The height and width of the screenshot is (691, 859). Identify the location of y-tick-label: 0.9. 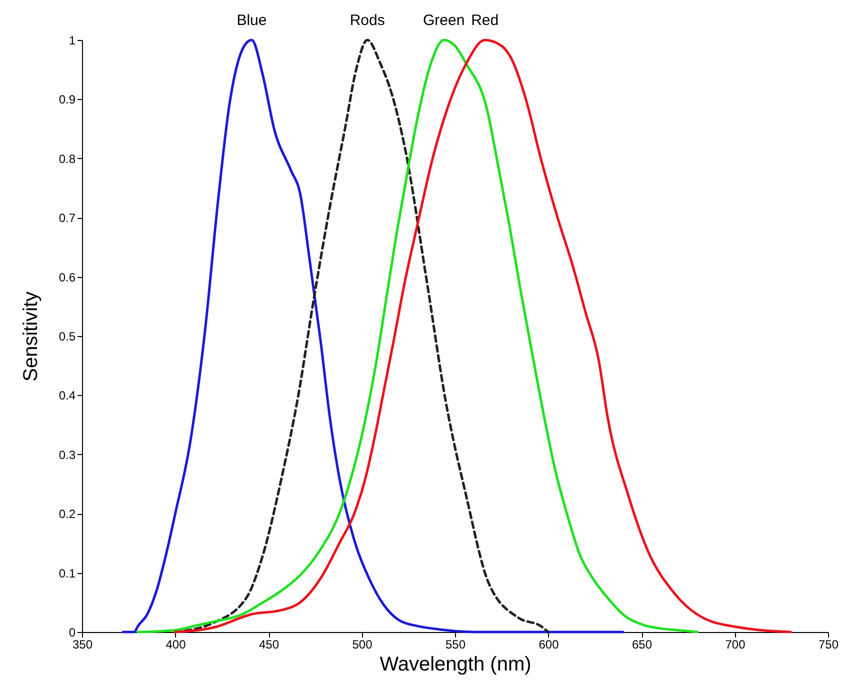
(67, 99).